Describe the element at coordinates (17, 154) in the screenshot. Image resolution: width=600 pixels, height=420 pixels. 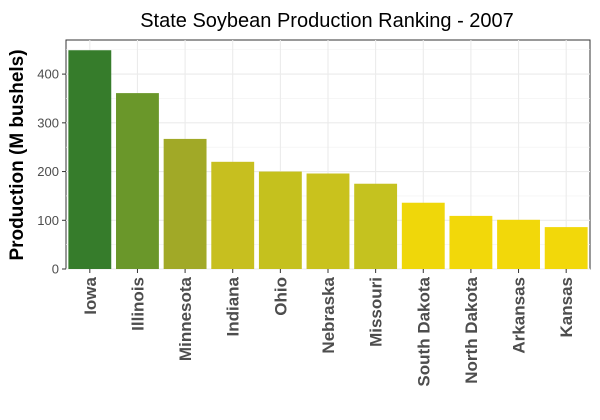
I see `y-axis-label: Production (M bushels)` at that location.